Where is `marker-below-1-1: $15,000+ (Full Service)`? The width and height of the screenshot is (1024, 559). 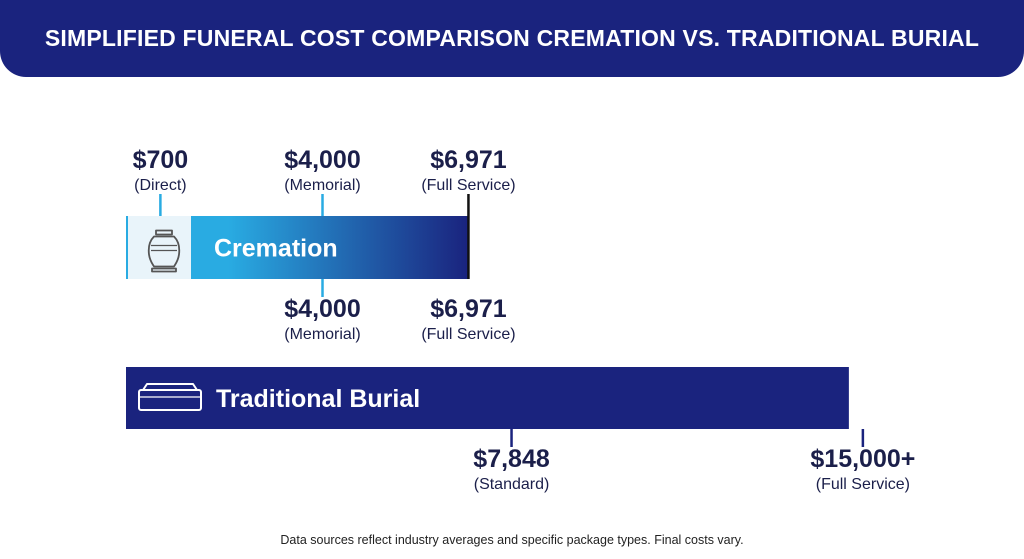
marker-below-1-1: $15,000+ (Full Service) is located at coordinates (862, 461).